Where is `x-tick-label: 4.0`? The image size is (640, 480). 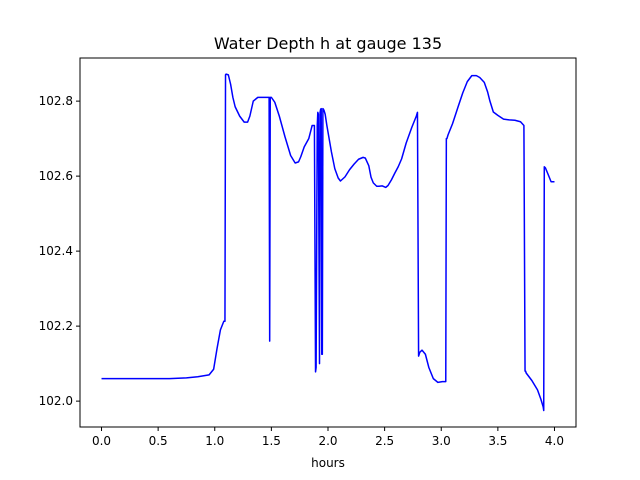
x-tick-label: 4.0 is located at coordinates (554, 441).